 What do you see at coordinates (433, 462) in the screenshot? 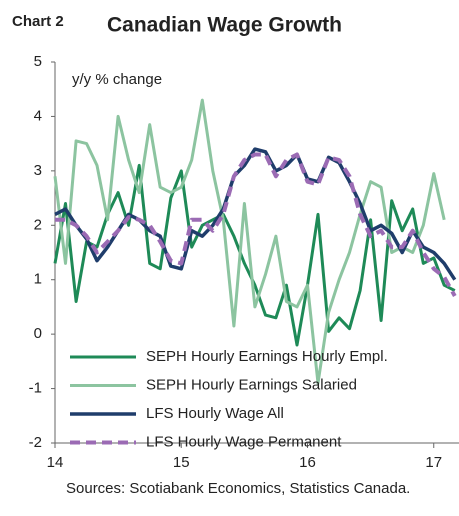
I see `x-tick-label: 17` at bounding box center [433, 462].